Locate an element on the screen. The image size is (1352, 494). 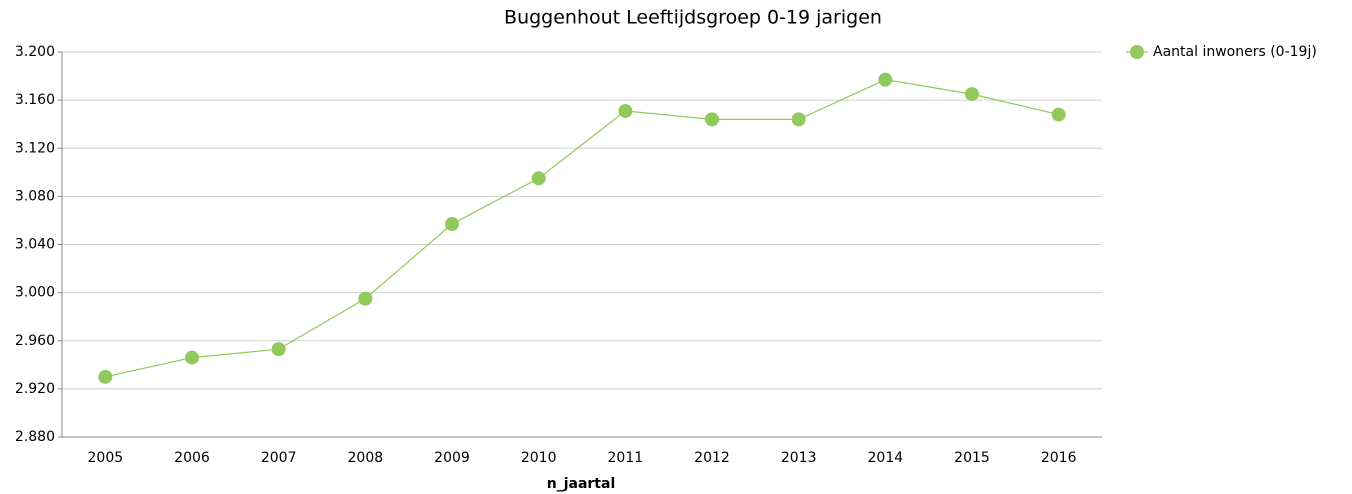
legend-marker is located at coordinates (1137, 52).